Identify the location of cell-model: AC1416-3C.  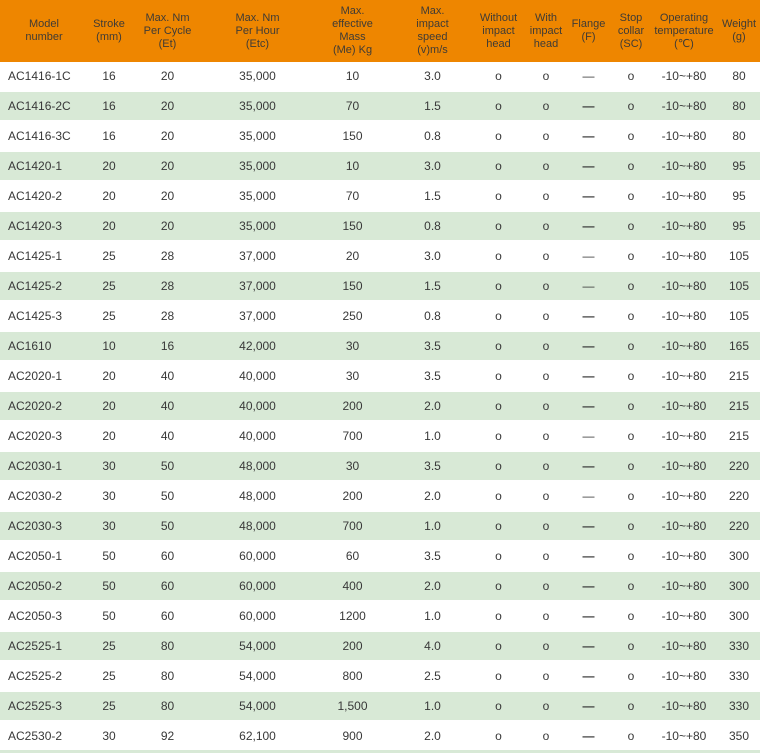
(44, 136).